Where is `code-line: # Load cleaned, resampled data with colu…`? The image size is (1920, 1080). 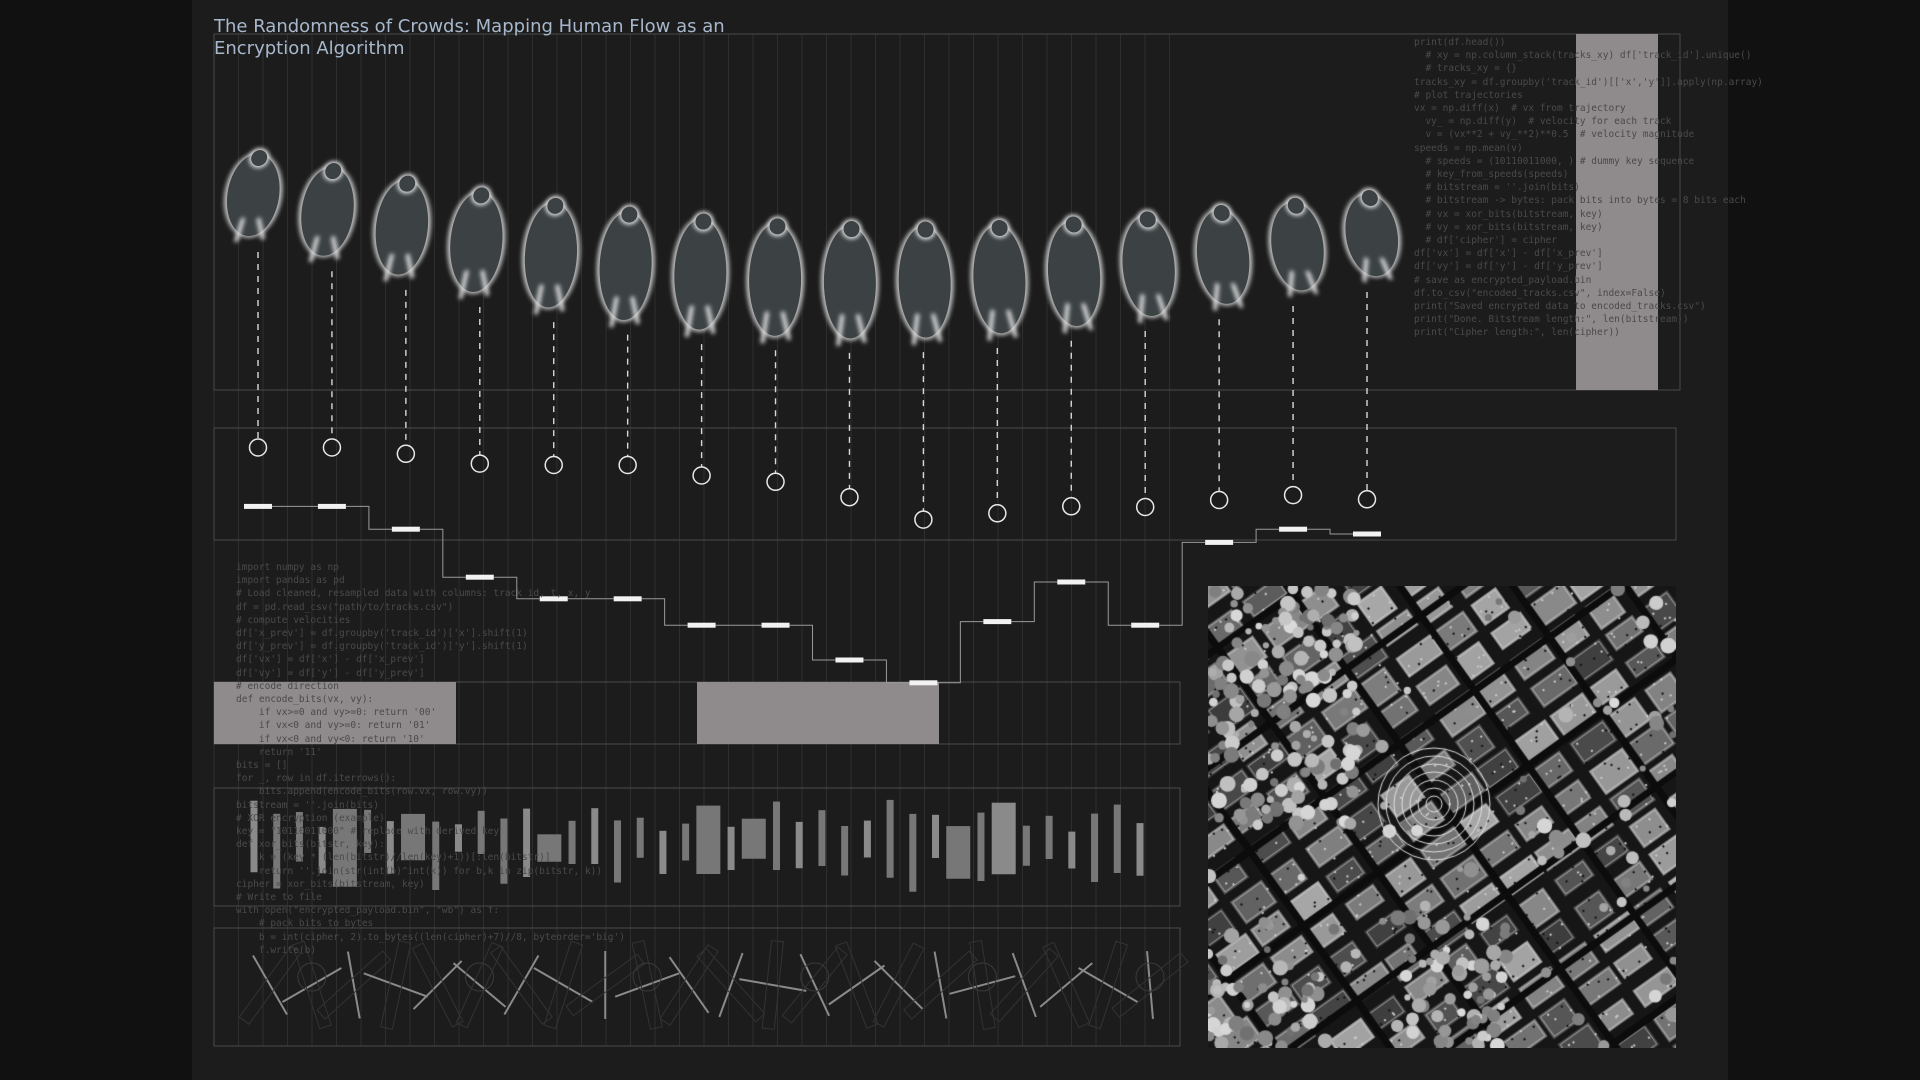
code-line: # Load cleaned, resampled data with colu… is located at coordinates (413, 594).